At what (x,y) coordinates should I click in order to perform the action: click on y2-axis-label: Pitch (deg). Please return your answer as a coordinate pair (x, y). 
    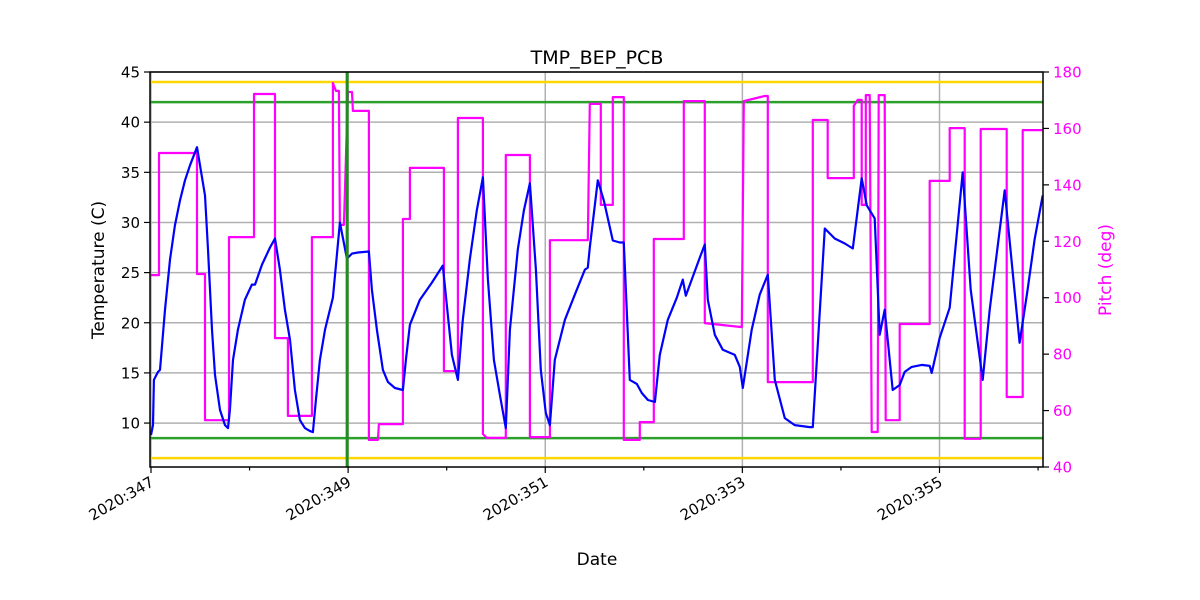
    Looking at the image, I should click on (1106, 270).